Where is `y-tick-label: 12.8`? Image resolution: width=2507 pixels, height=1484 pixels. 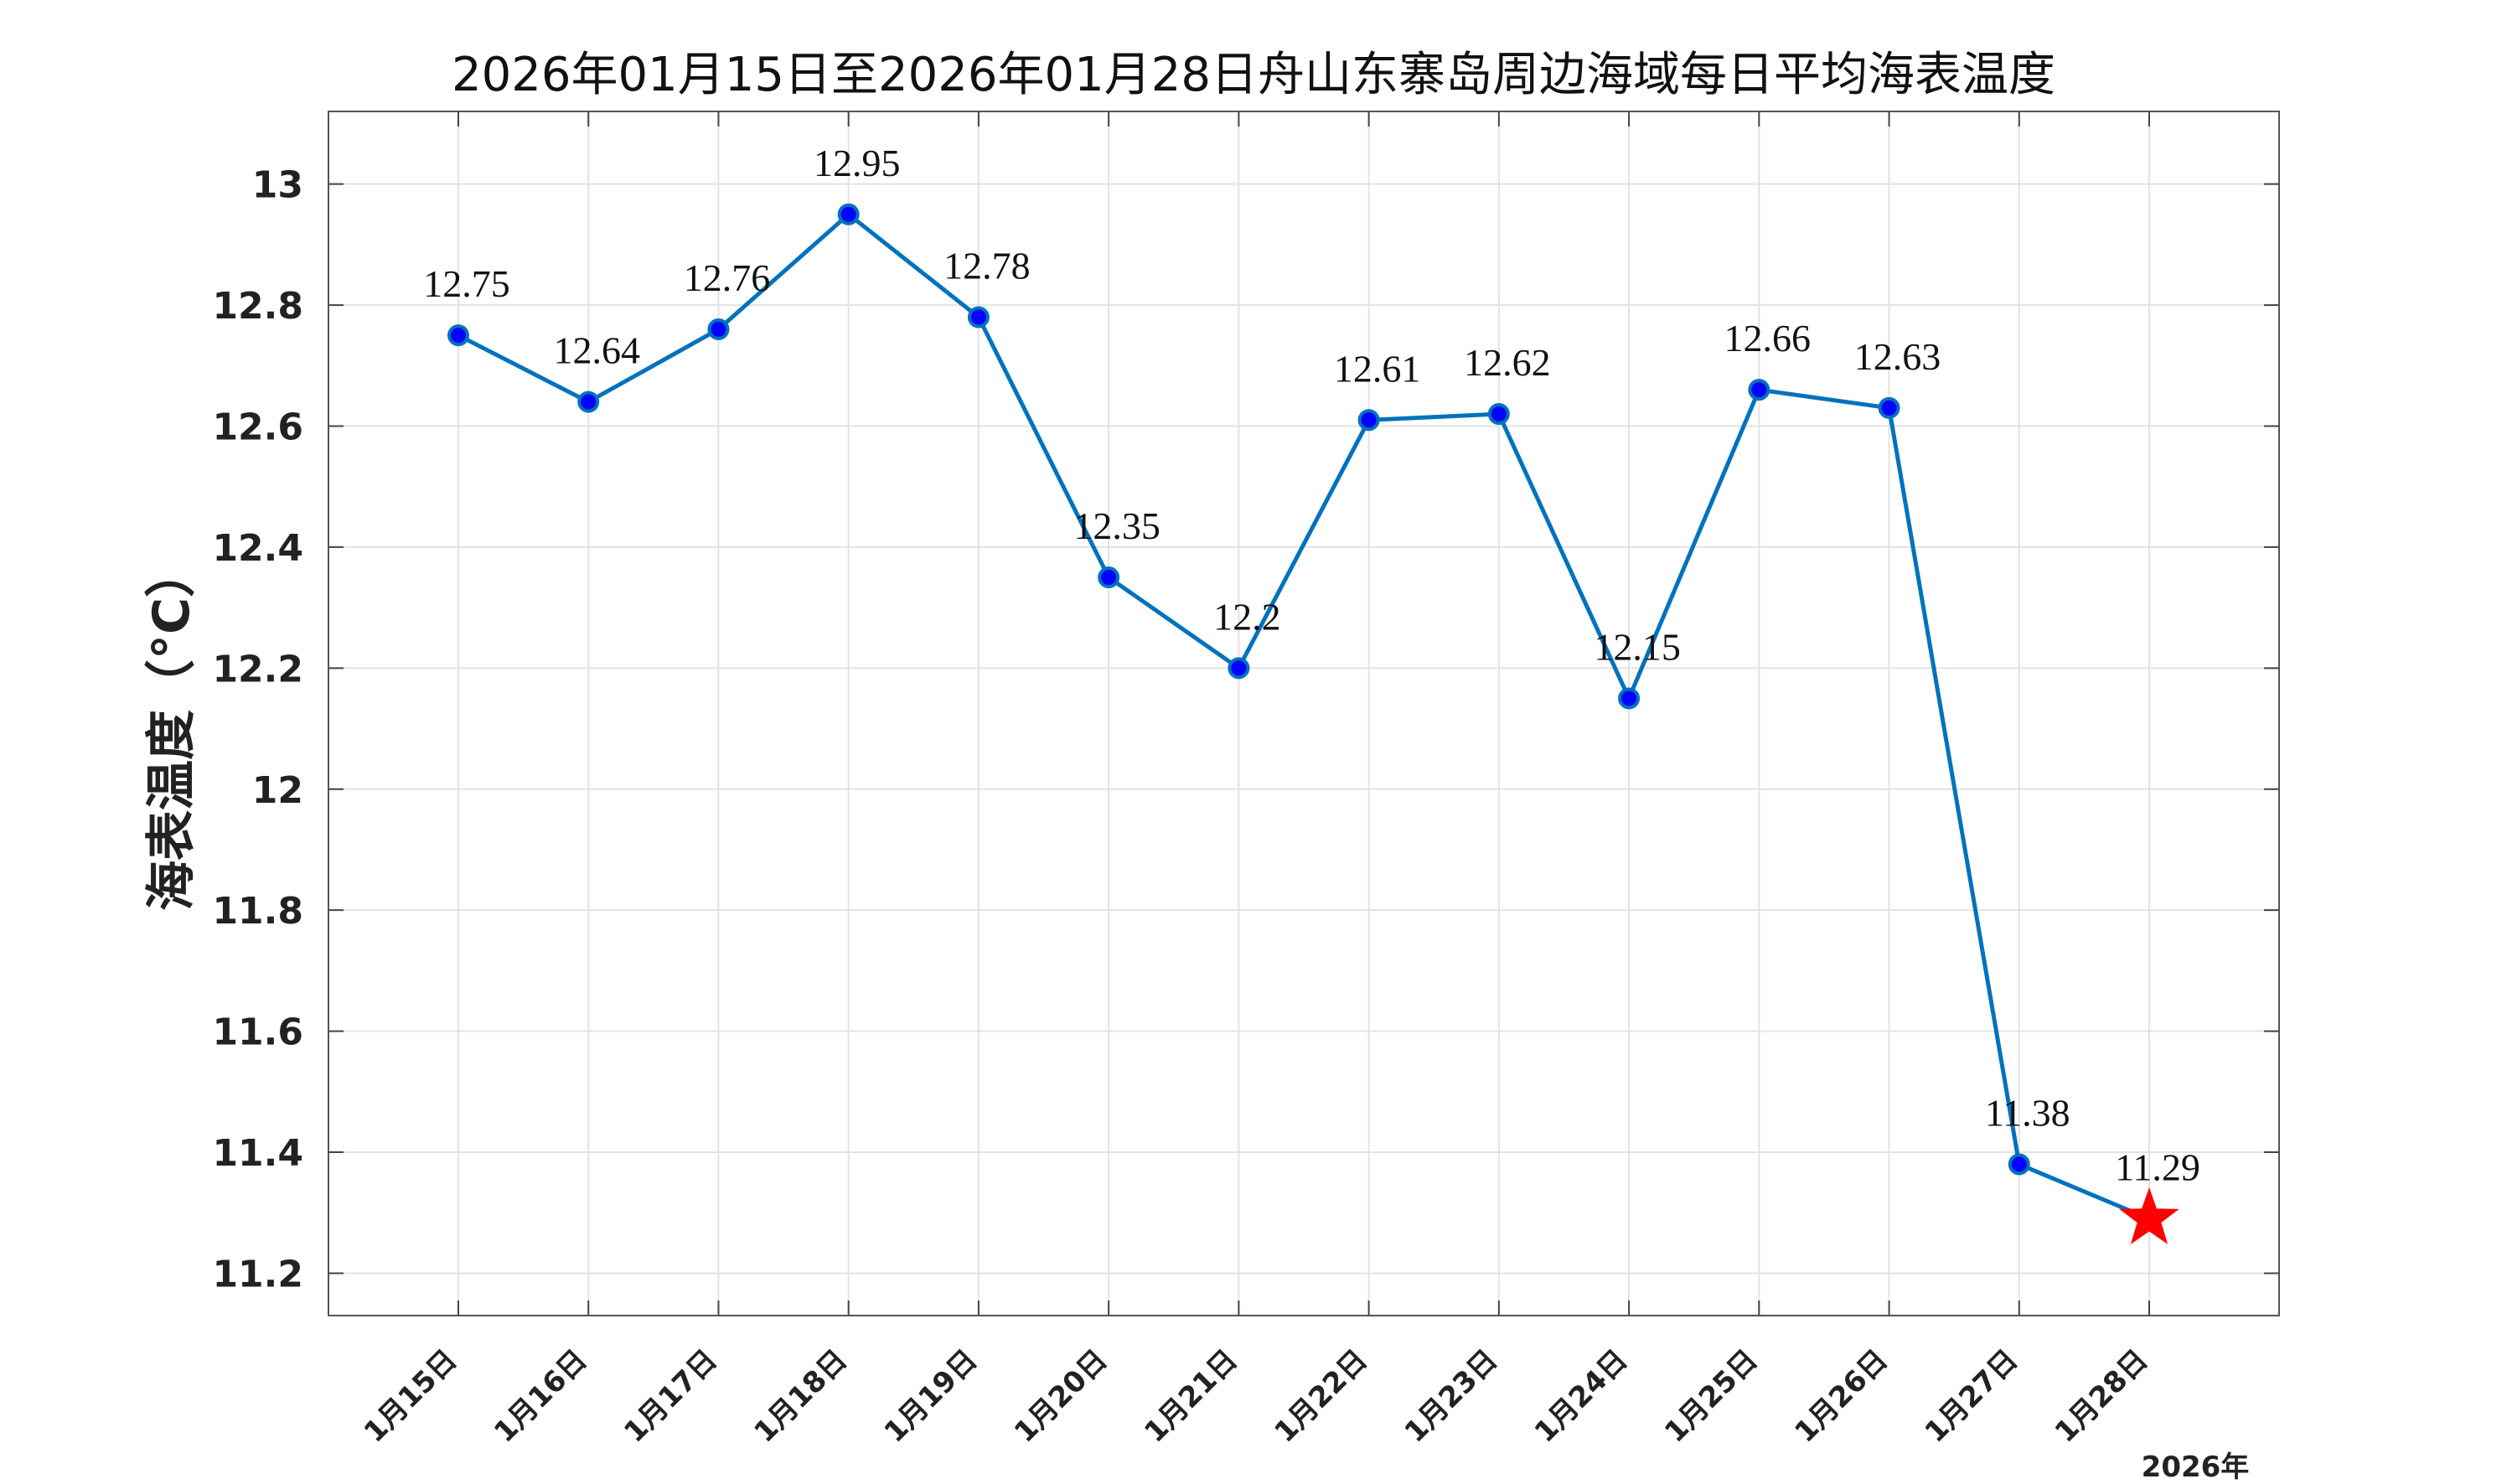
y-tick-label: 12.8 is located at coordinates (257, 306).